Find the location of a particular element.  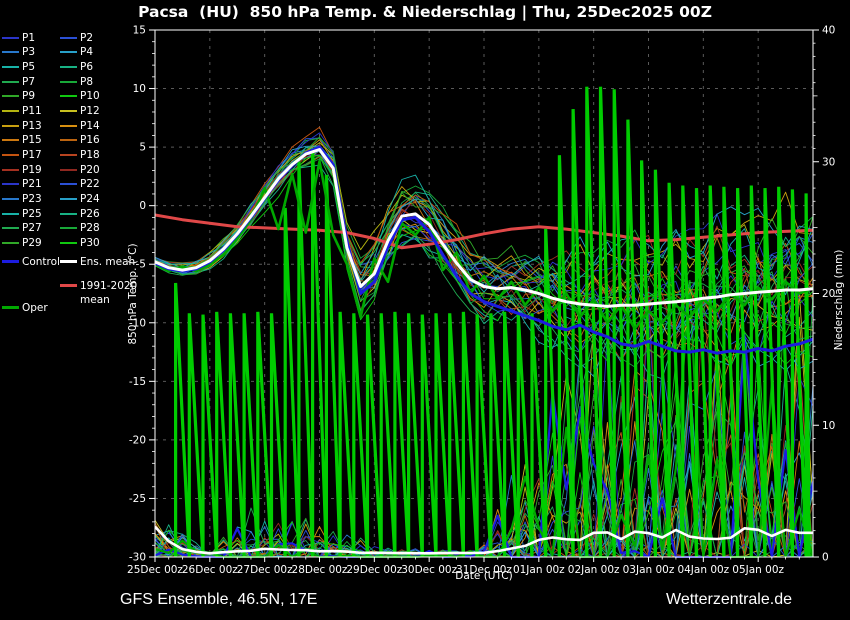

legend-item-p18-label: P18 is located at coordinates (90, 154).